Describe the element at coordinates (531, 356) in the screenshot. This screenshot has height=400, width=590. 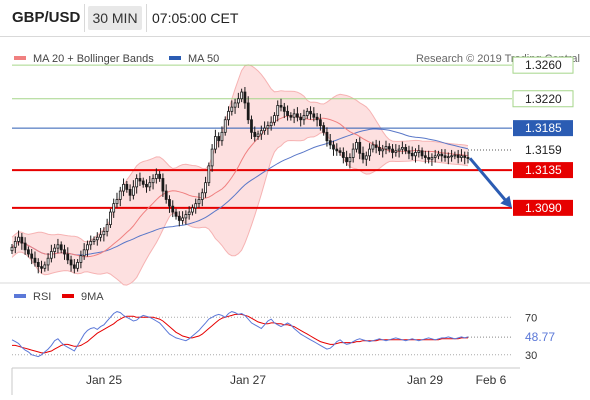
I see `rsi-level-label: 30` at that location.